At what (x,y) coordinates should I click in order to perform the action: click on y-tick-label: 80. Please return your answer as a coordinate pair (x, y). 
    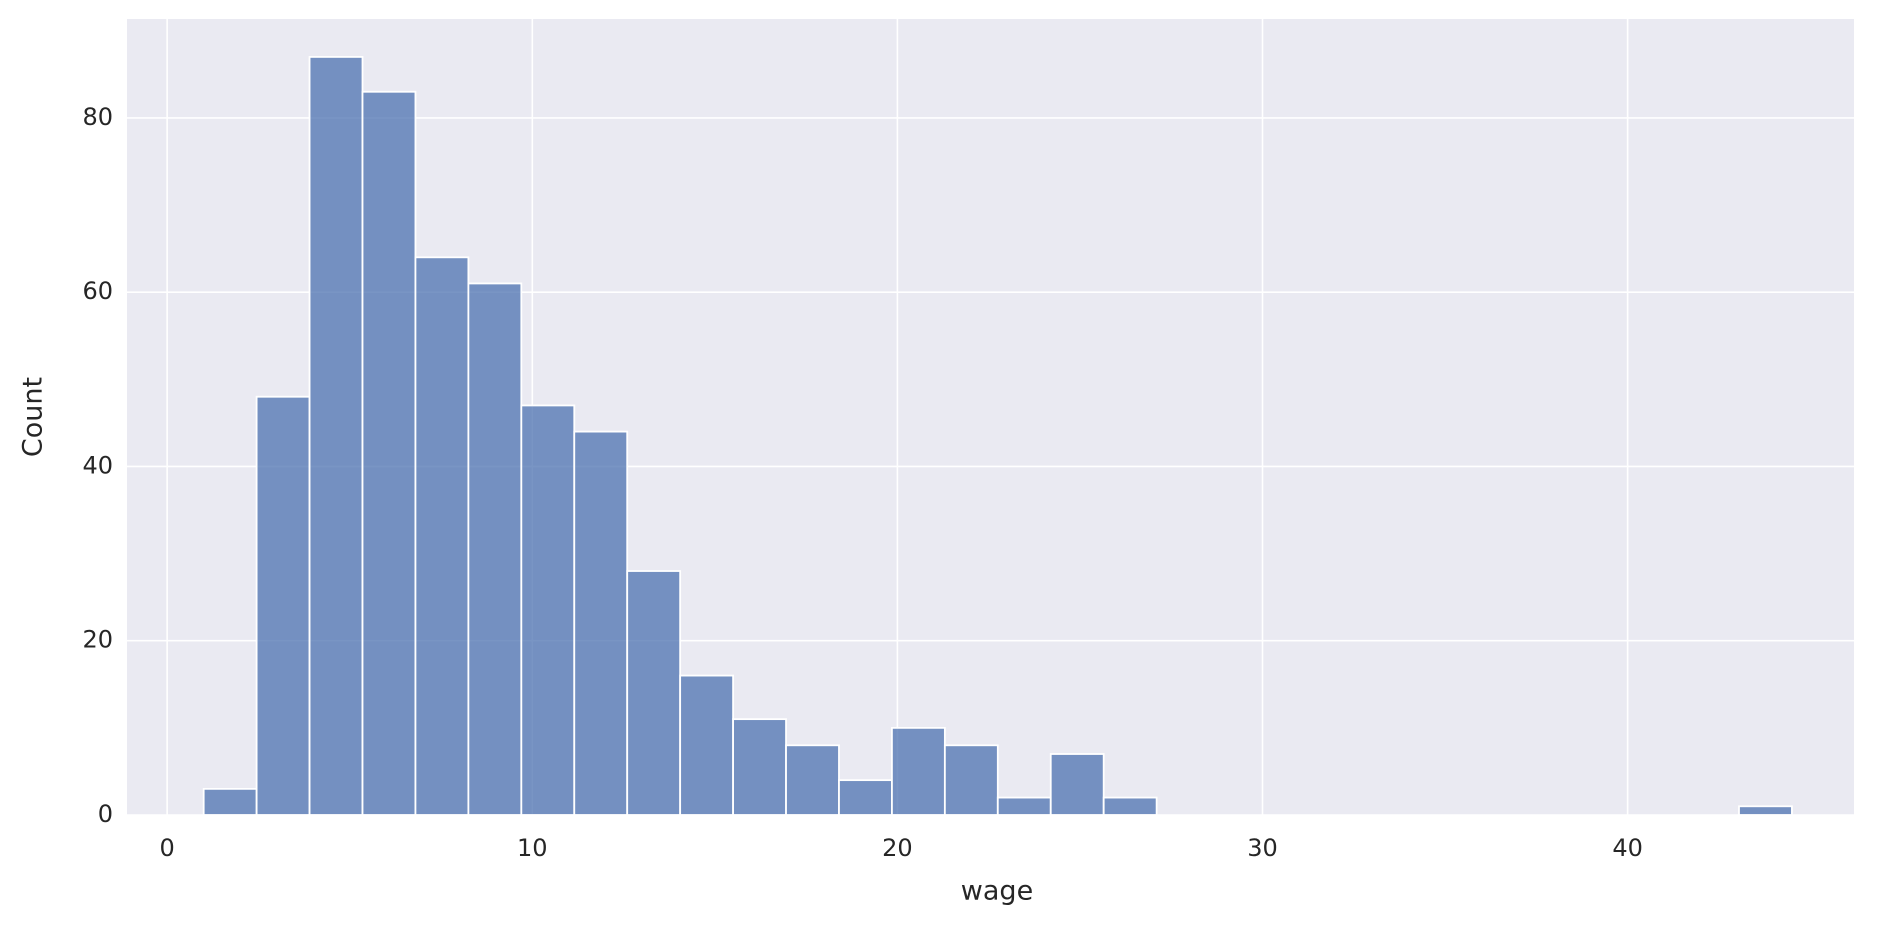
    Looking at the image, I should click on (97, 117).